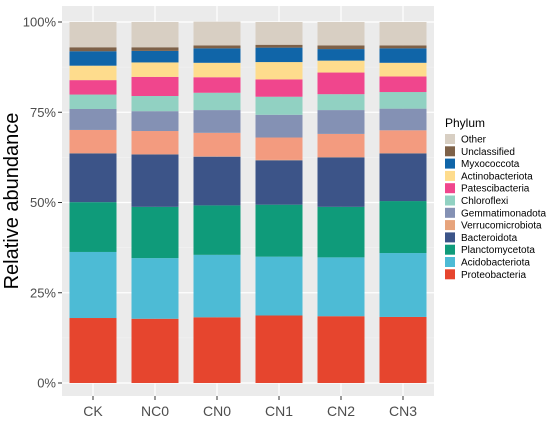 The width and height of the screenshot is (550, 423). What do you see at coordinates (465, 123) in the screenshot?
I see `legend-title: Phylum` at bounding box center [465, 123].